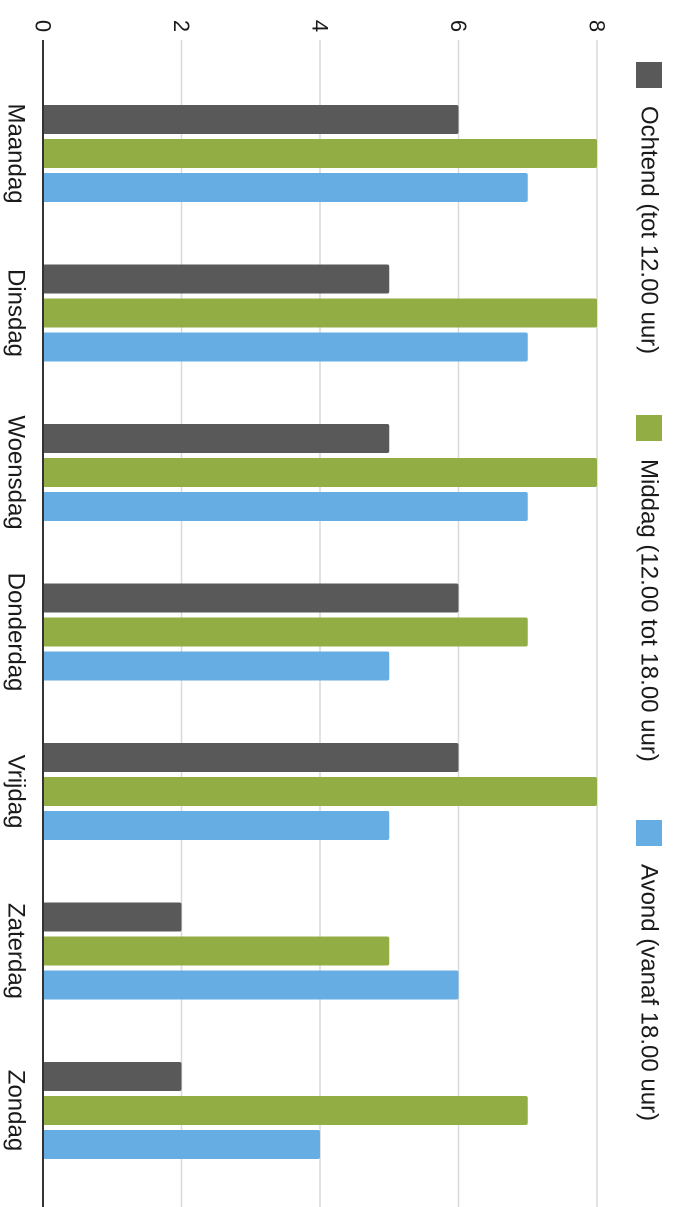 The image size is (675, 1207). I want to click on tick-label: 0, so click(43, 26).